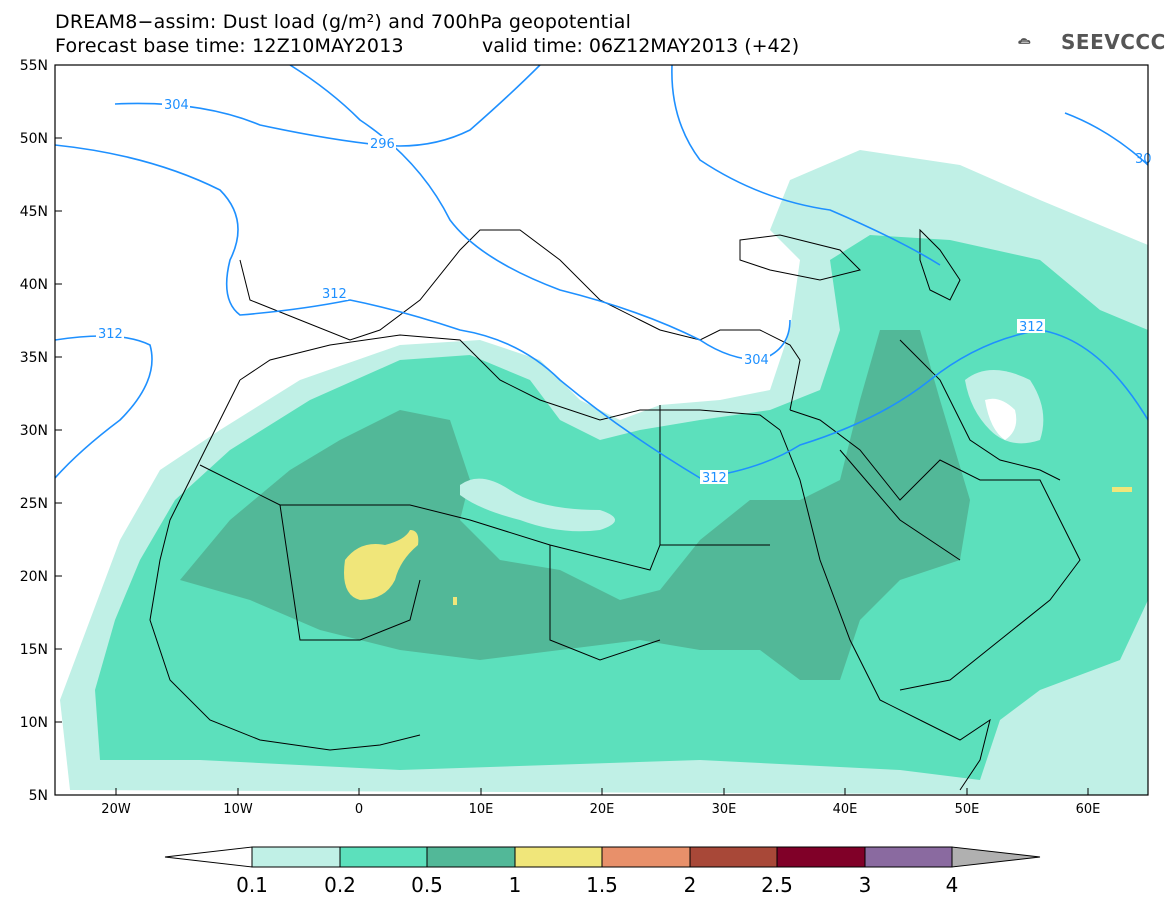 The height and width of the screenshot is (907, 1165). What do you see at coordinates (1106, 139) in the screenshot?
I see `contour-30-ne` at bounding box center [1106, 139].